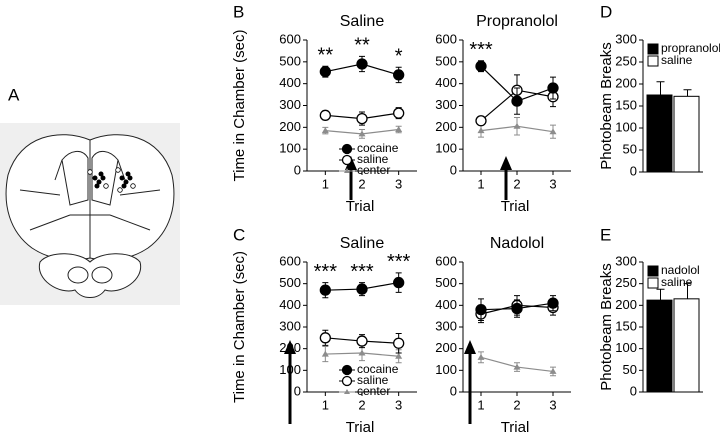 Image resolution: width=720 pixels, height=436 pixels. What do you see at coordinates (517, 243) in the screenshot?
I see `chart-title: Nadolol` at bounding box center [517, 243].